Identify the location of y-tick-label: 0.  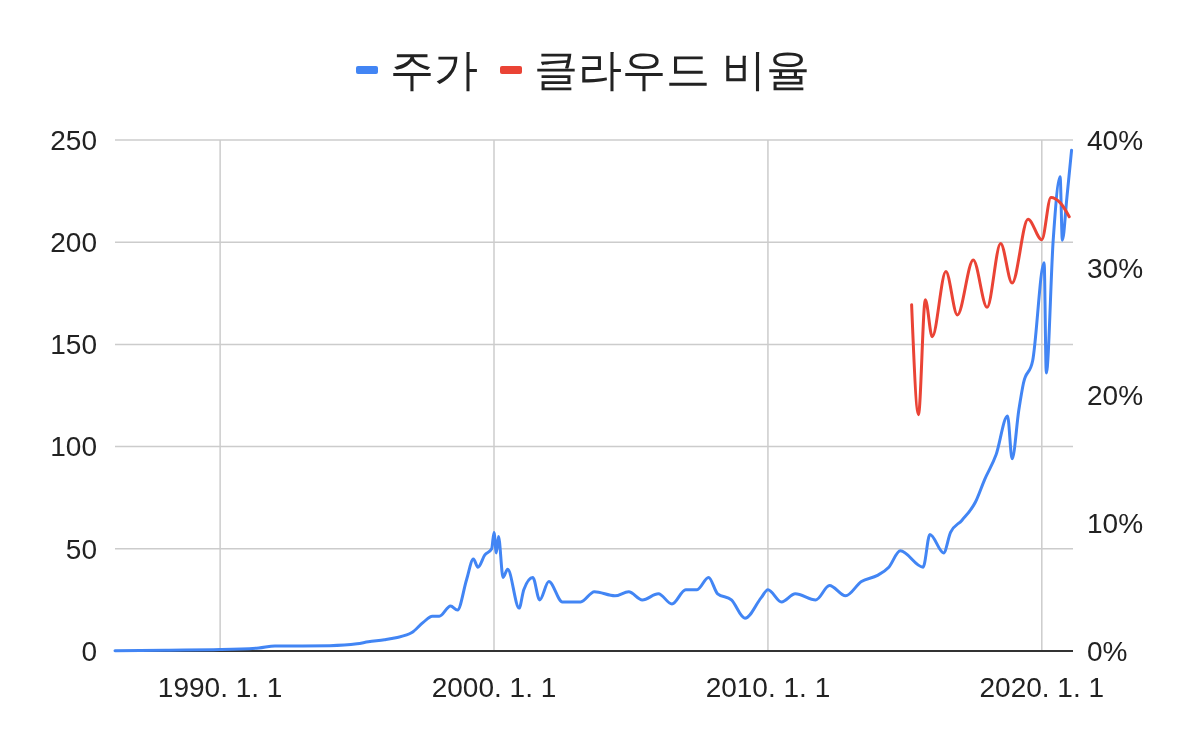
(89, 651).